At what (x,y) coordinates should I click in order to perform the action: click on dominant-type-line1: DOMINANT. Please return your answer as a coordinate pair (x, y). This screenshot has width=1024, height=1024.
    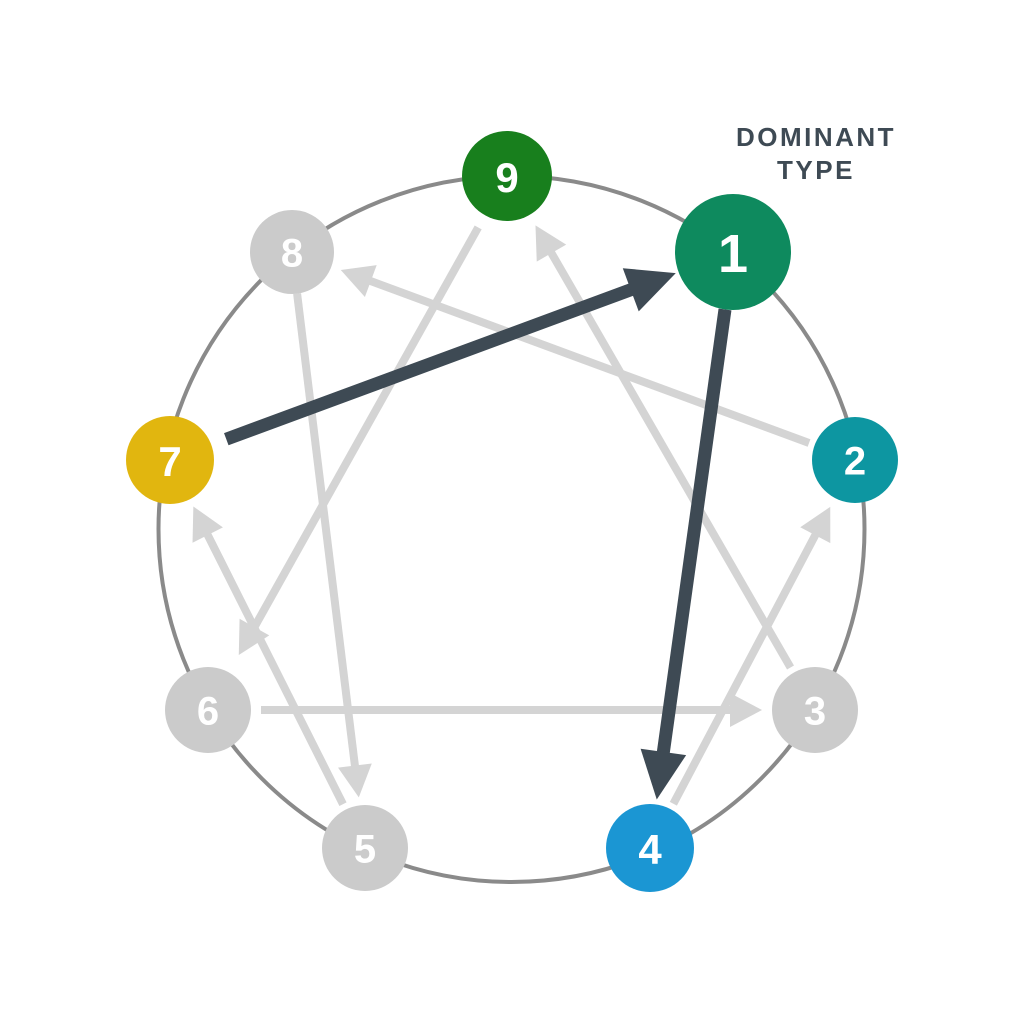
    Looking at the image, I should click on (816, 137).